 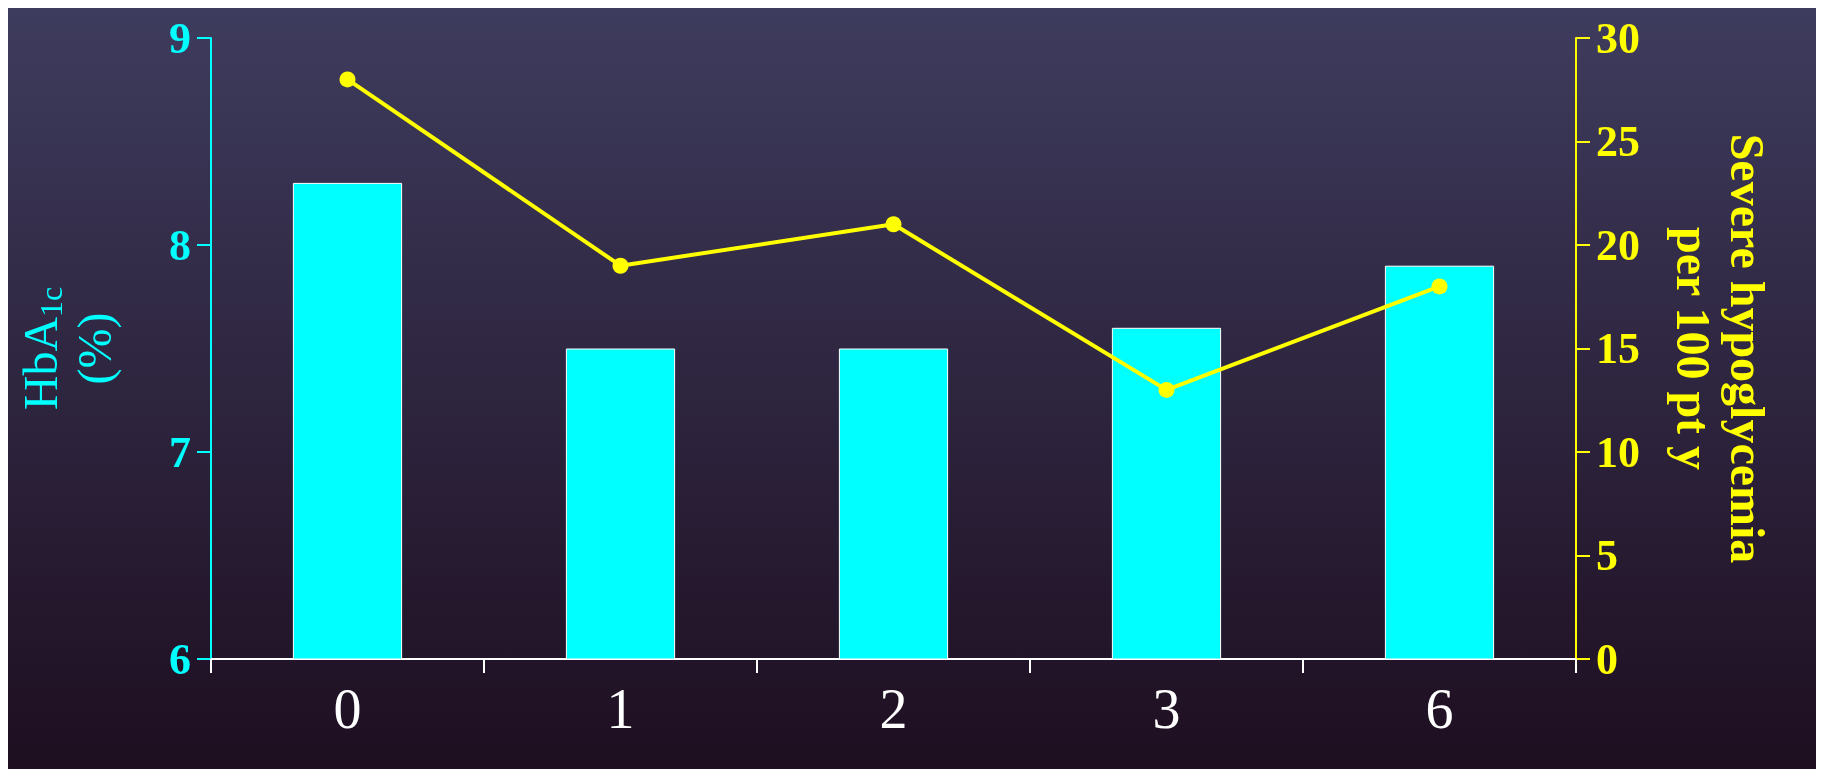 I want to click on y-axis-title: HbA1c (%), so click(x=67, y=348).